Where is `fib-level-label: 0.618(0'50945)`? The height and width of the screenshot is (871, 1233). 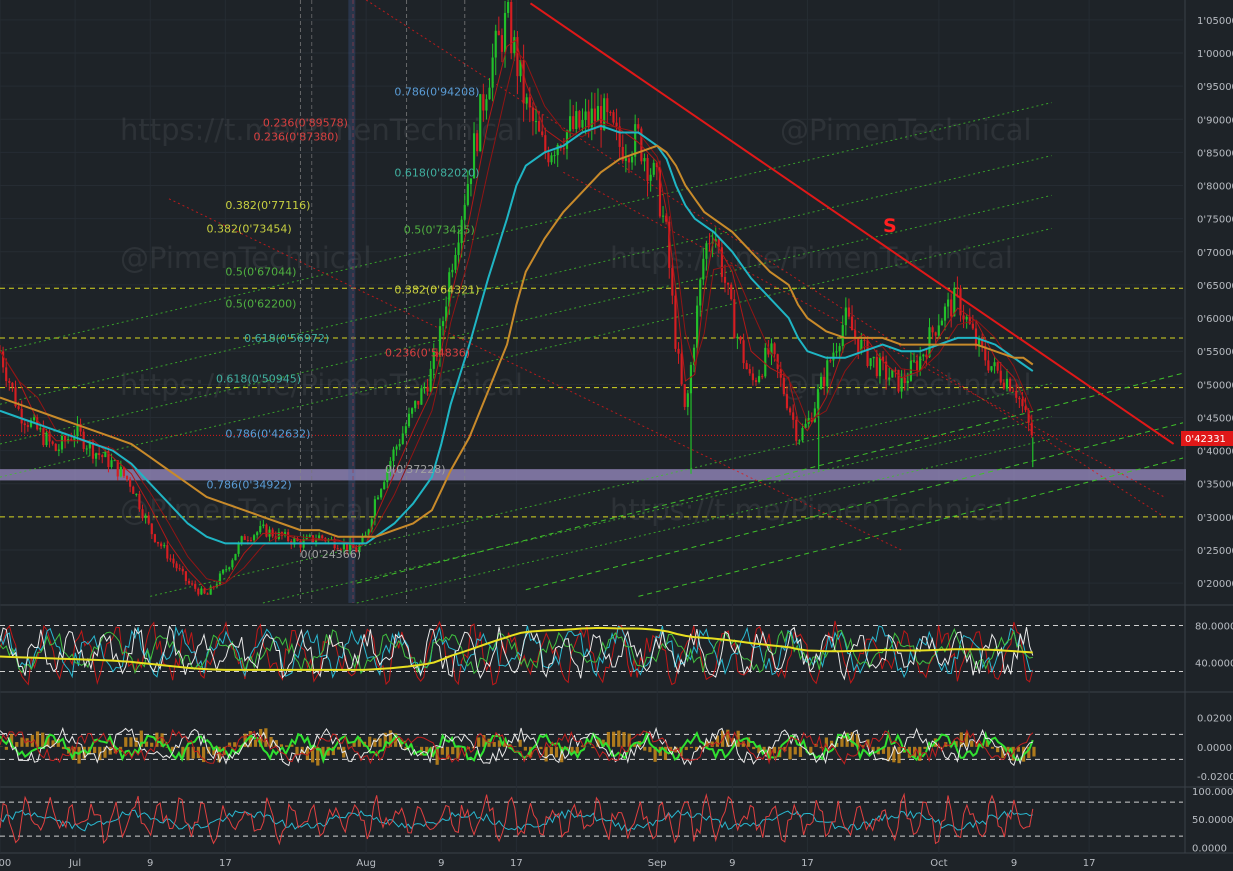
fib-level-label: 0.618(0'50945) is located at coordinates (258, 378).